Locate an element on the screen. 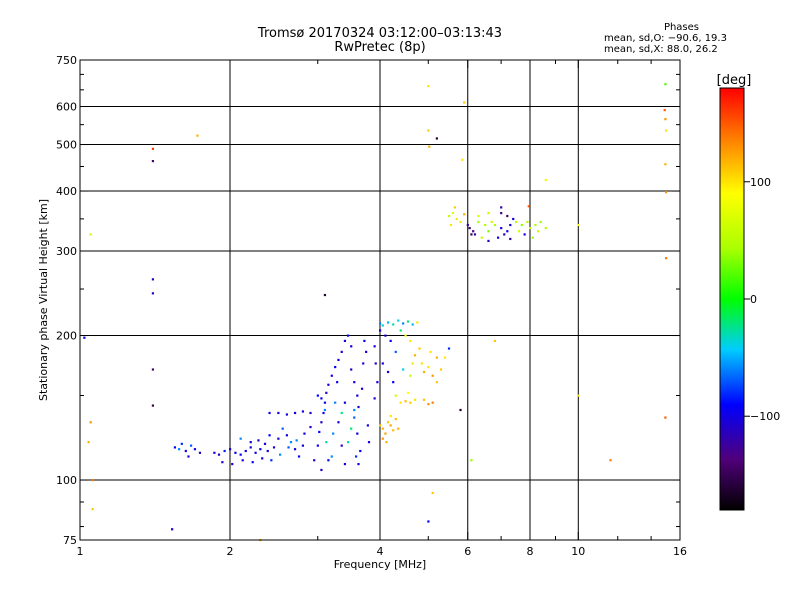 This screenshot has height=600, width=800. chart-title-line2: RwPretec (8p) is located at coordinates (380, 47).